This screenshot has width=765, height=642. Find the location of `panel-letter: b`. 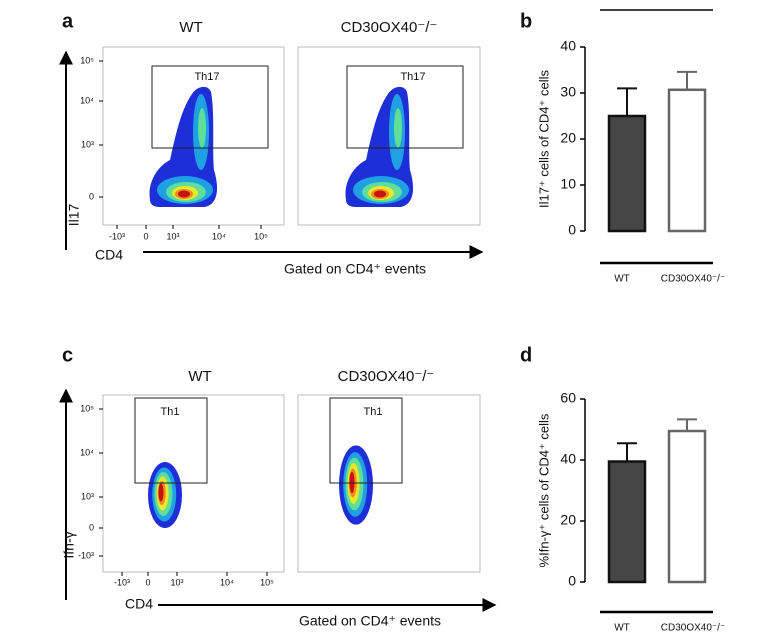

panel-letter: b is located at coordinates (526, 21).